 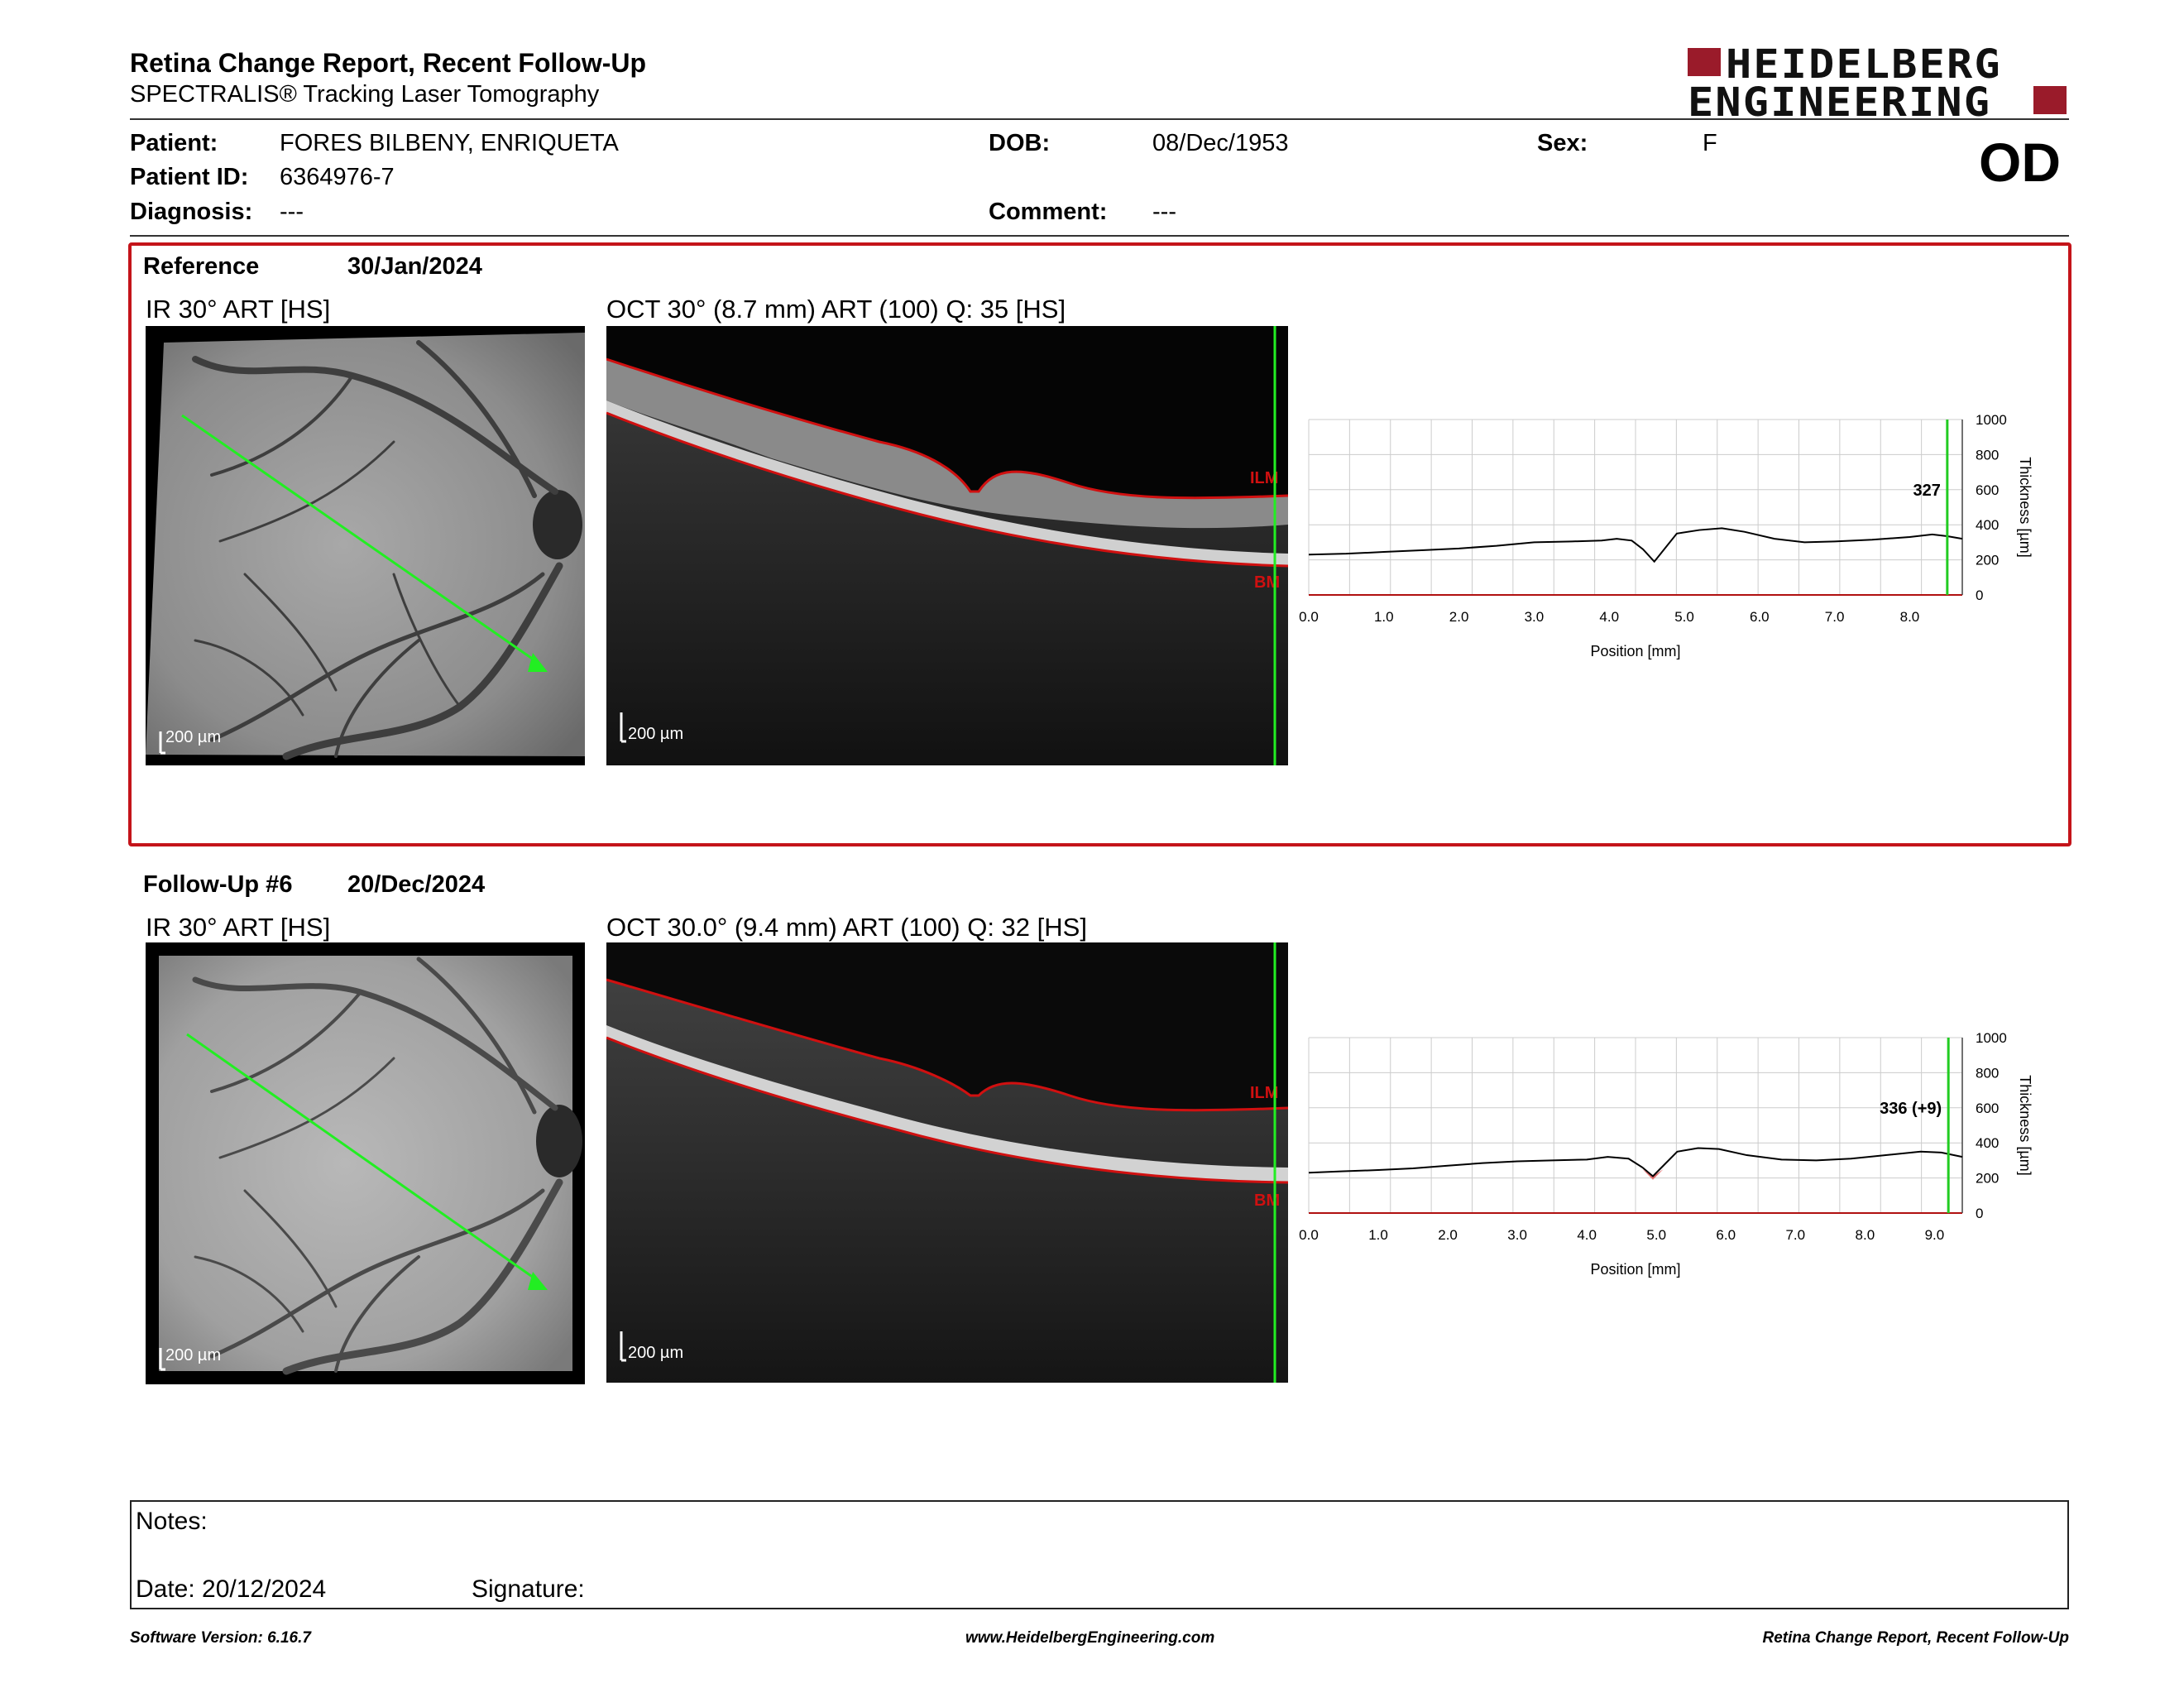 What do you see at coordinates (656, 1353) in the screenshot?
I see `followup-oct-scale: 200 µm` at bounding box center [656, 1353].